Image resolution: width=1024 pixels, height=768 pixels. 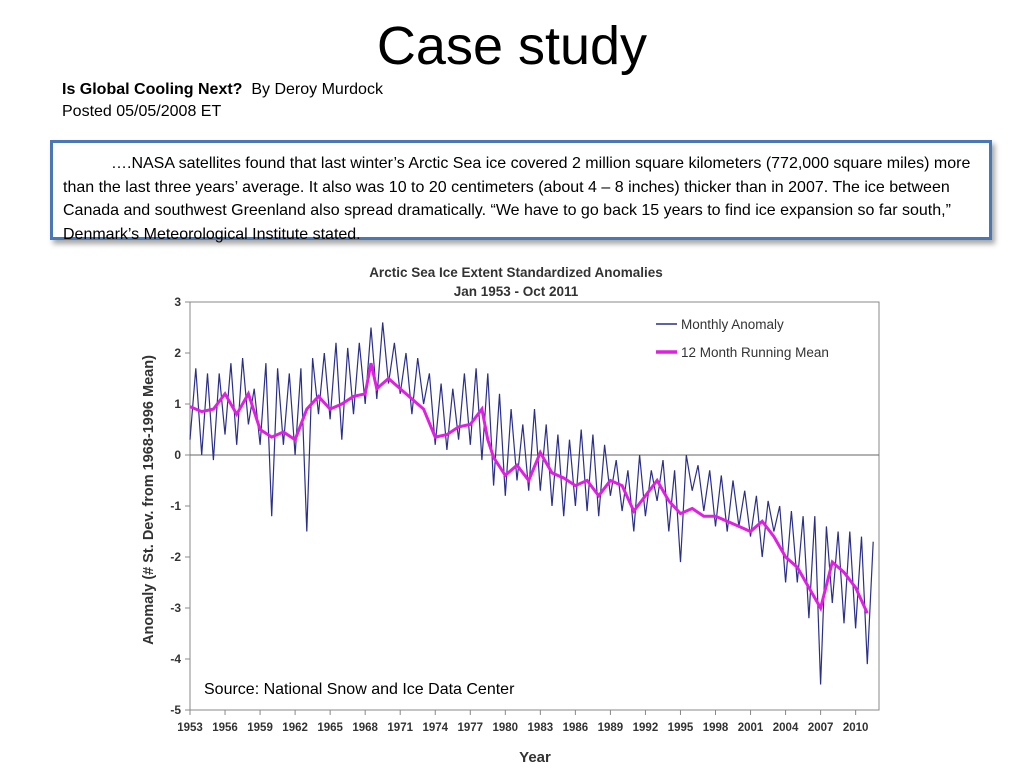 I want to click on posted-date: Posted 05/05/2008 ET, so click(x=142, y=111).